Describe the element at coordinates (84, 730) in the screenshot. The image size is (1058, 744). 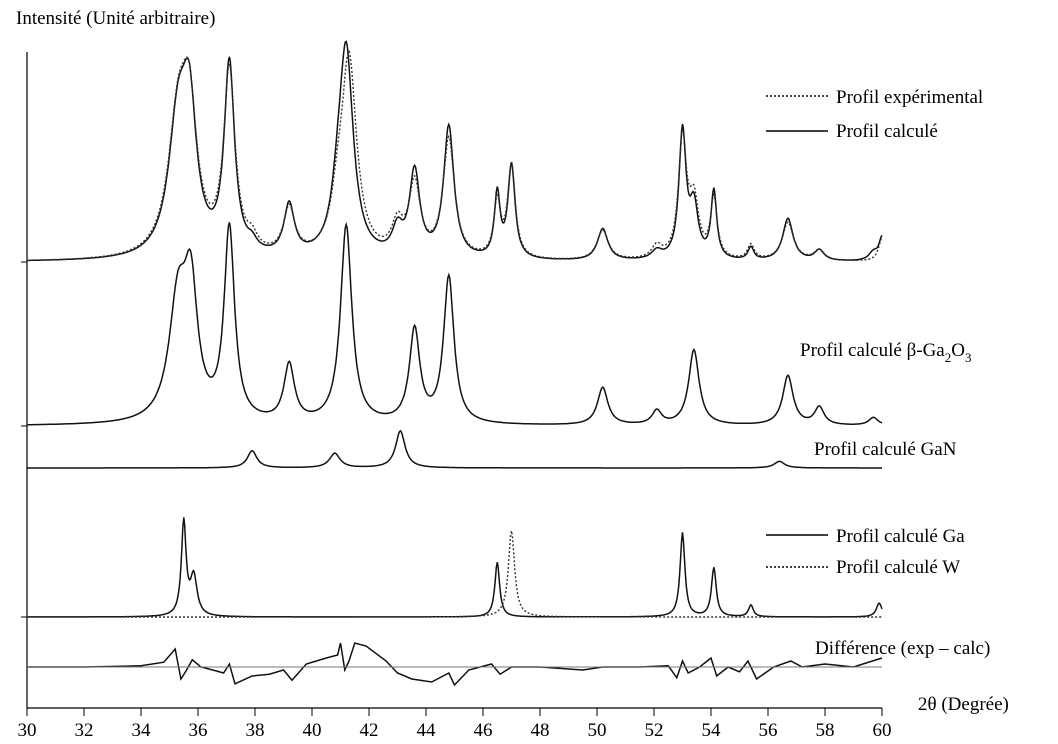
I see `x-tick-label: 32` at that location.